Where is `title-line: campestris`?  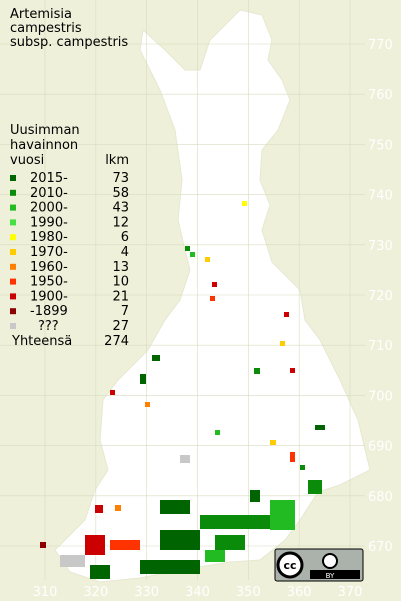
title-line: campestris is located at coordinates (46, 28).